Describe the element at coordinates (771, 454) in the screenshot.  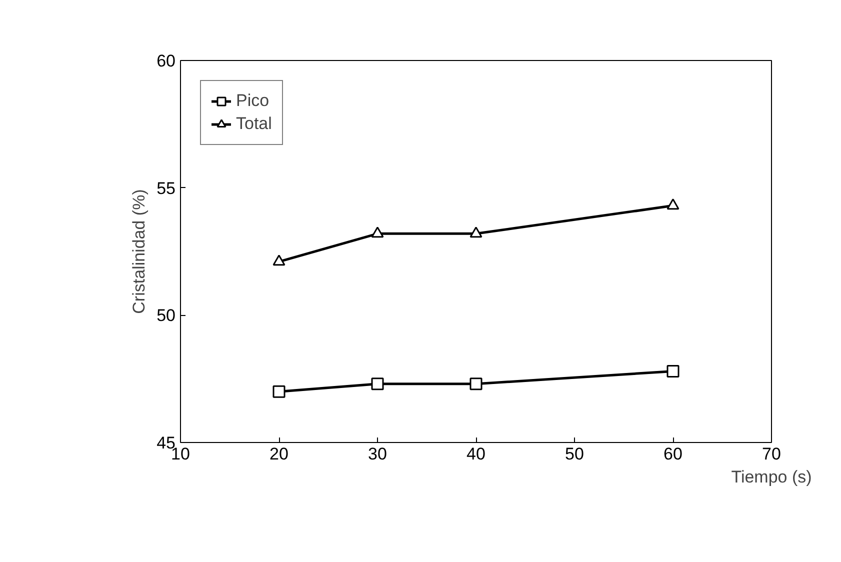
I see `x-tick-label: 70` at that location.